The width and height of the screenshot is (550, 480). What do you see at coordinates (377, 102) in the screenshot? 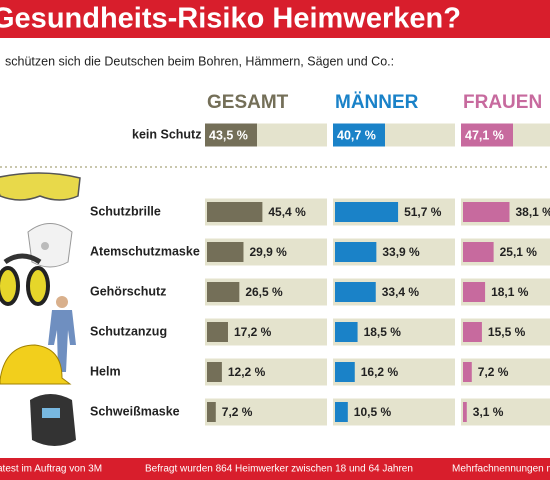
I see `legend-label: MÄNNER` at bounding box center [377, 102].